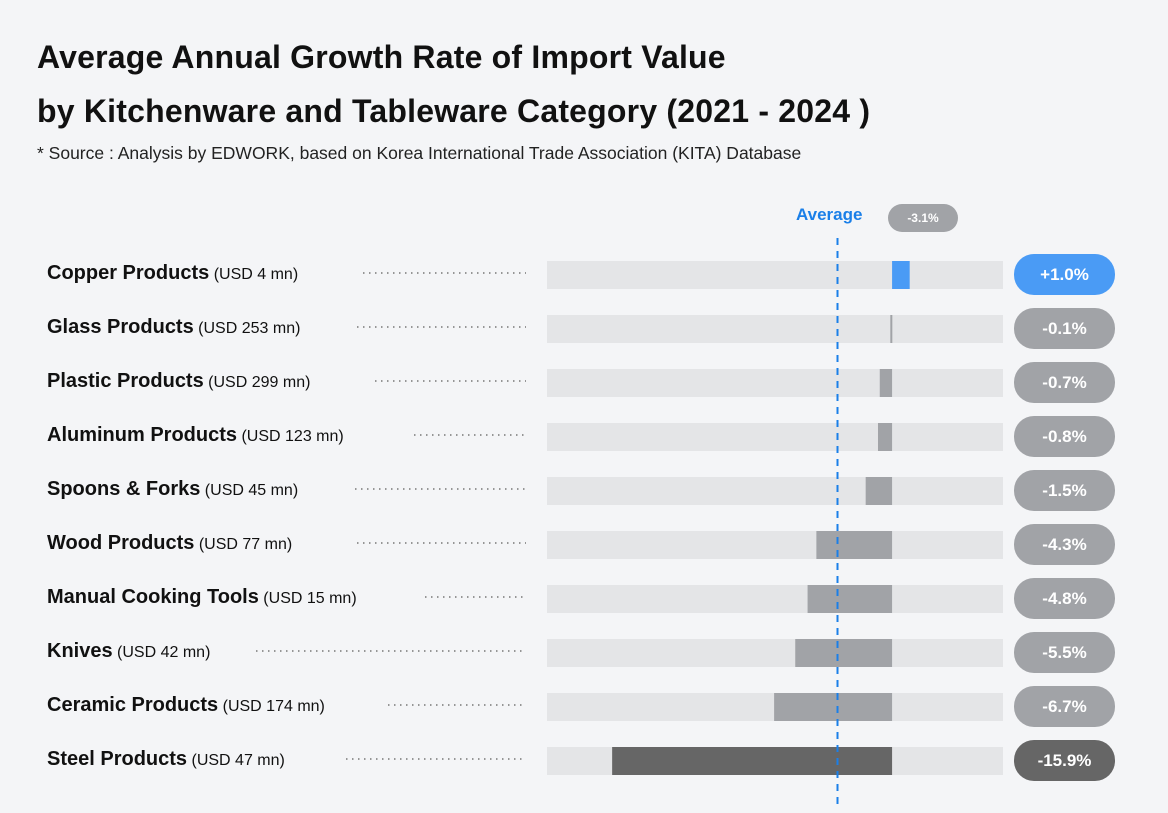  What do you see at coordinates (1064, 328) in the screenshot?
I see `value-label-pill: -0.1%` at bounding box center [1064, 328].